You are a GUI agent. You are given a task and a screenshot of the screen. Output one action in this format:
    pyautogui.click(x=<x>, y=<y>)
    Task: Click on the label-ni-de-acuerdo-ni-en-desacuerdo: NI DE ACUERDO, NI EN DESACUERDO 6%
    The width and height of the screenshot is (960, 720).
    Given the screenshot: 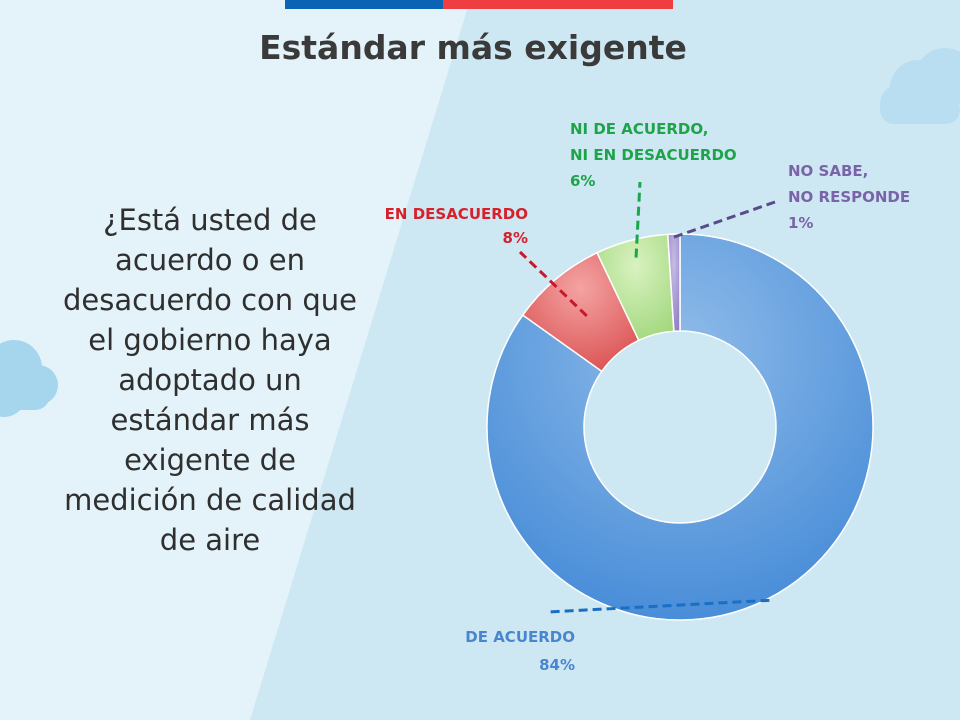 What is the action you would take?
    pyautogui.click(x=653, y=155)
    